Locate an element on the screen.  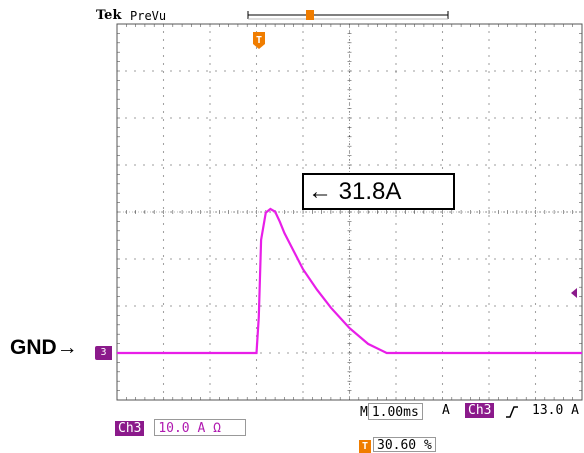
peak-current-callout: ← 31.8A is located at coordinates (378, 191).